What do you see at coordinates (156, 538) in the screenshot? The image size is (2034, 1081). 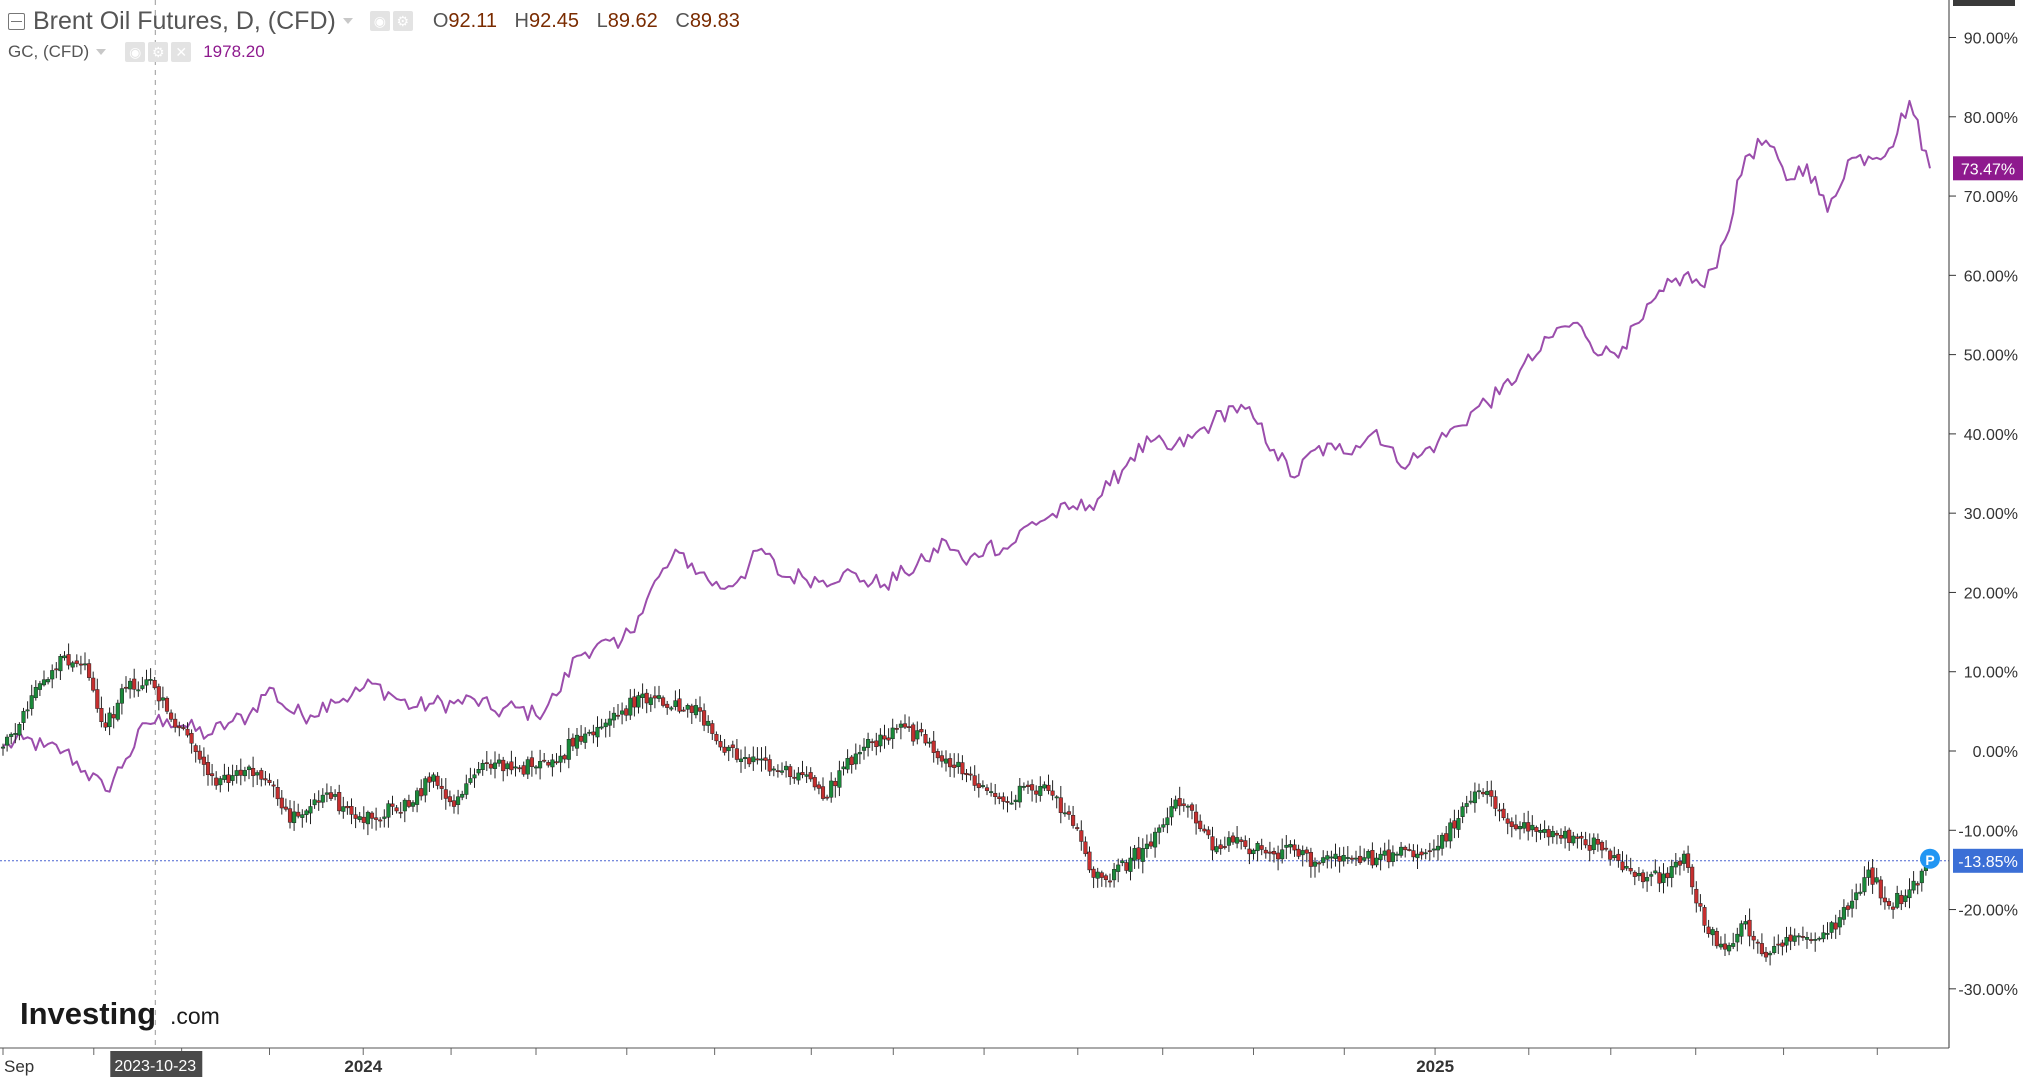 I see `crosshair: 2023-10-23` at bounding box center [156, 538].